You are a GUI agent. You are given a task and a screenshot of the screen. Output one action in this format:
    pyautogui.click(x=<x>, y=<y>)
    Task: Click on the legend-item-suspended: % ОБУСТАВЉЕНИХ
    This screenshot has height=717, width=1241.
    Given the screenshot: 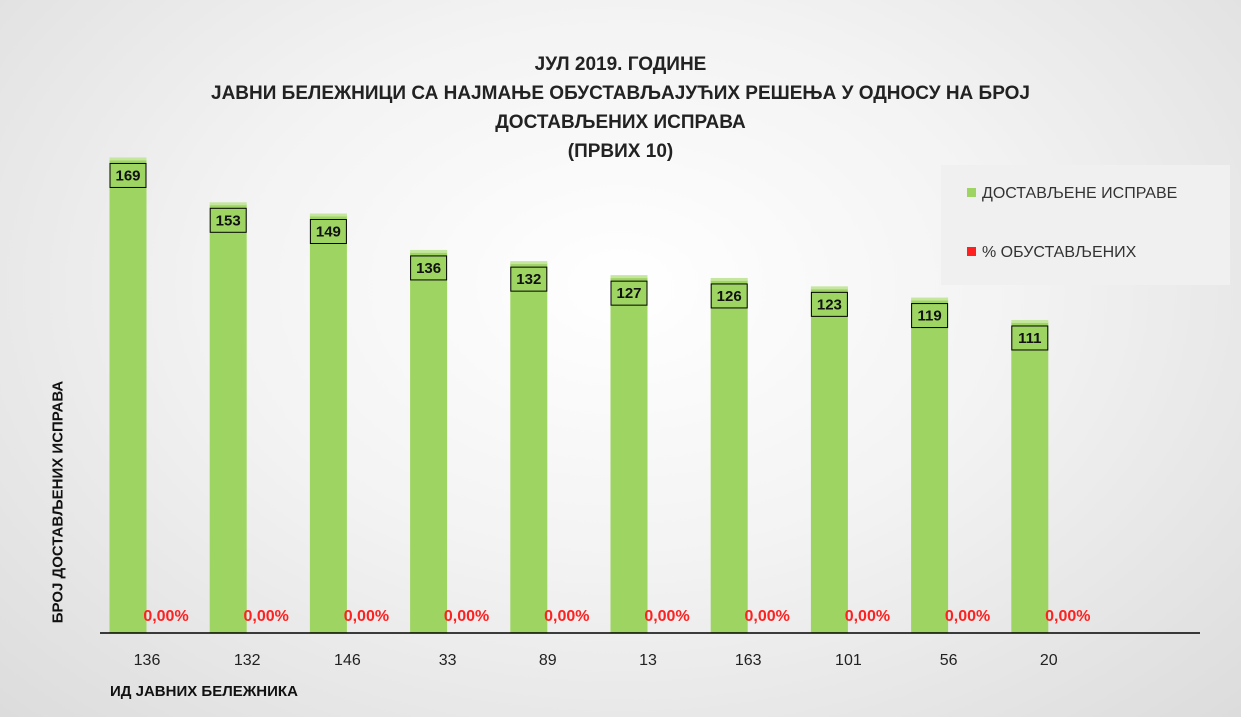 What is the action you would take?
    pyautogui.click(x=1051, y=253)
    